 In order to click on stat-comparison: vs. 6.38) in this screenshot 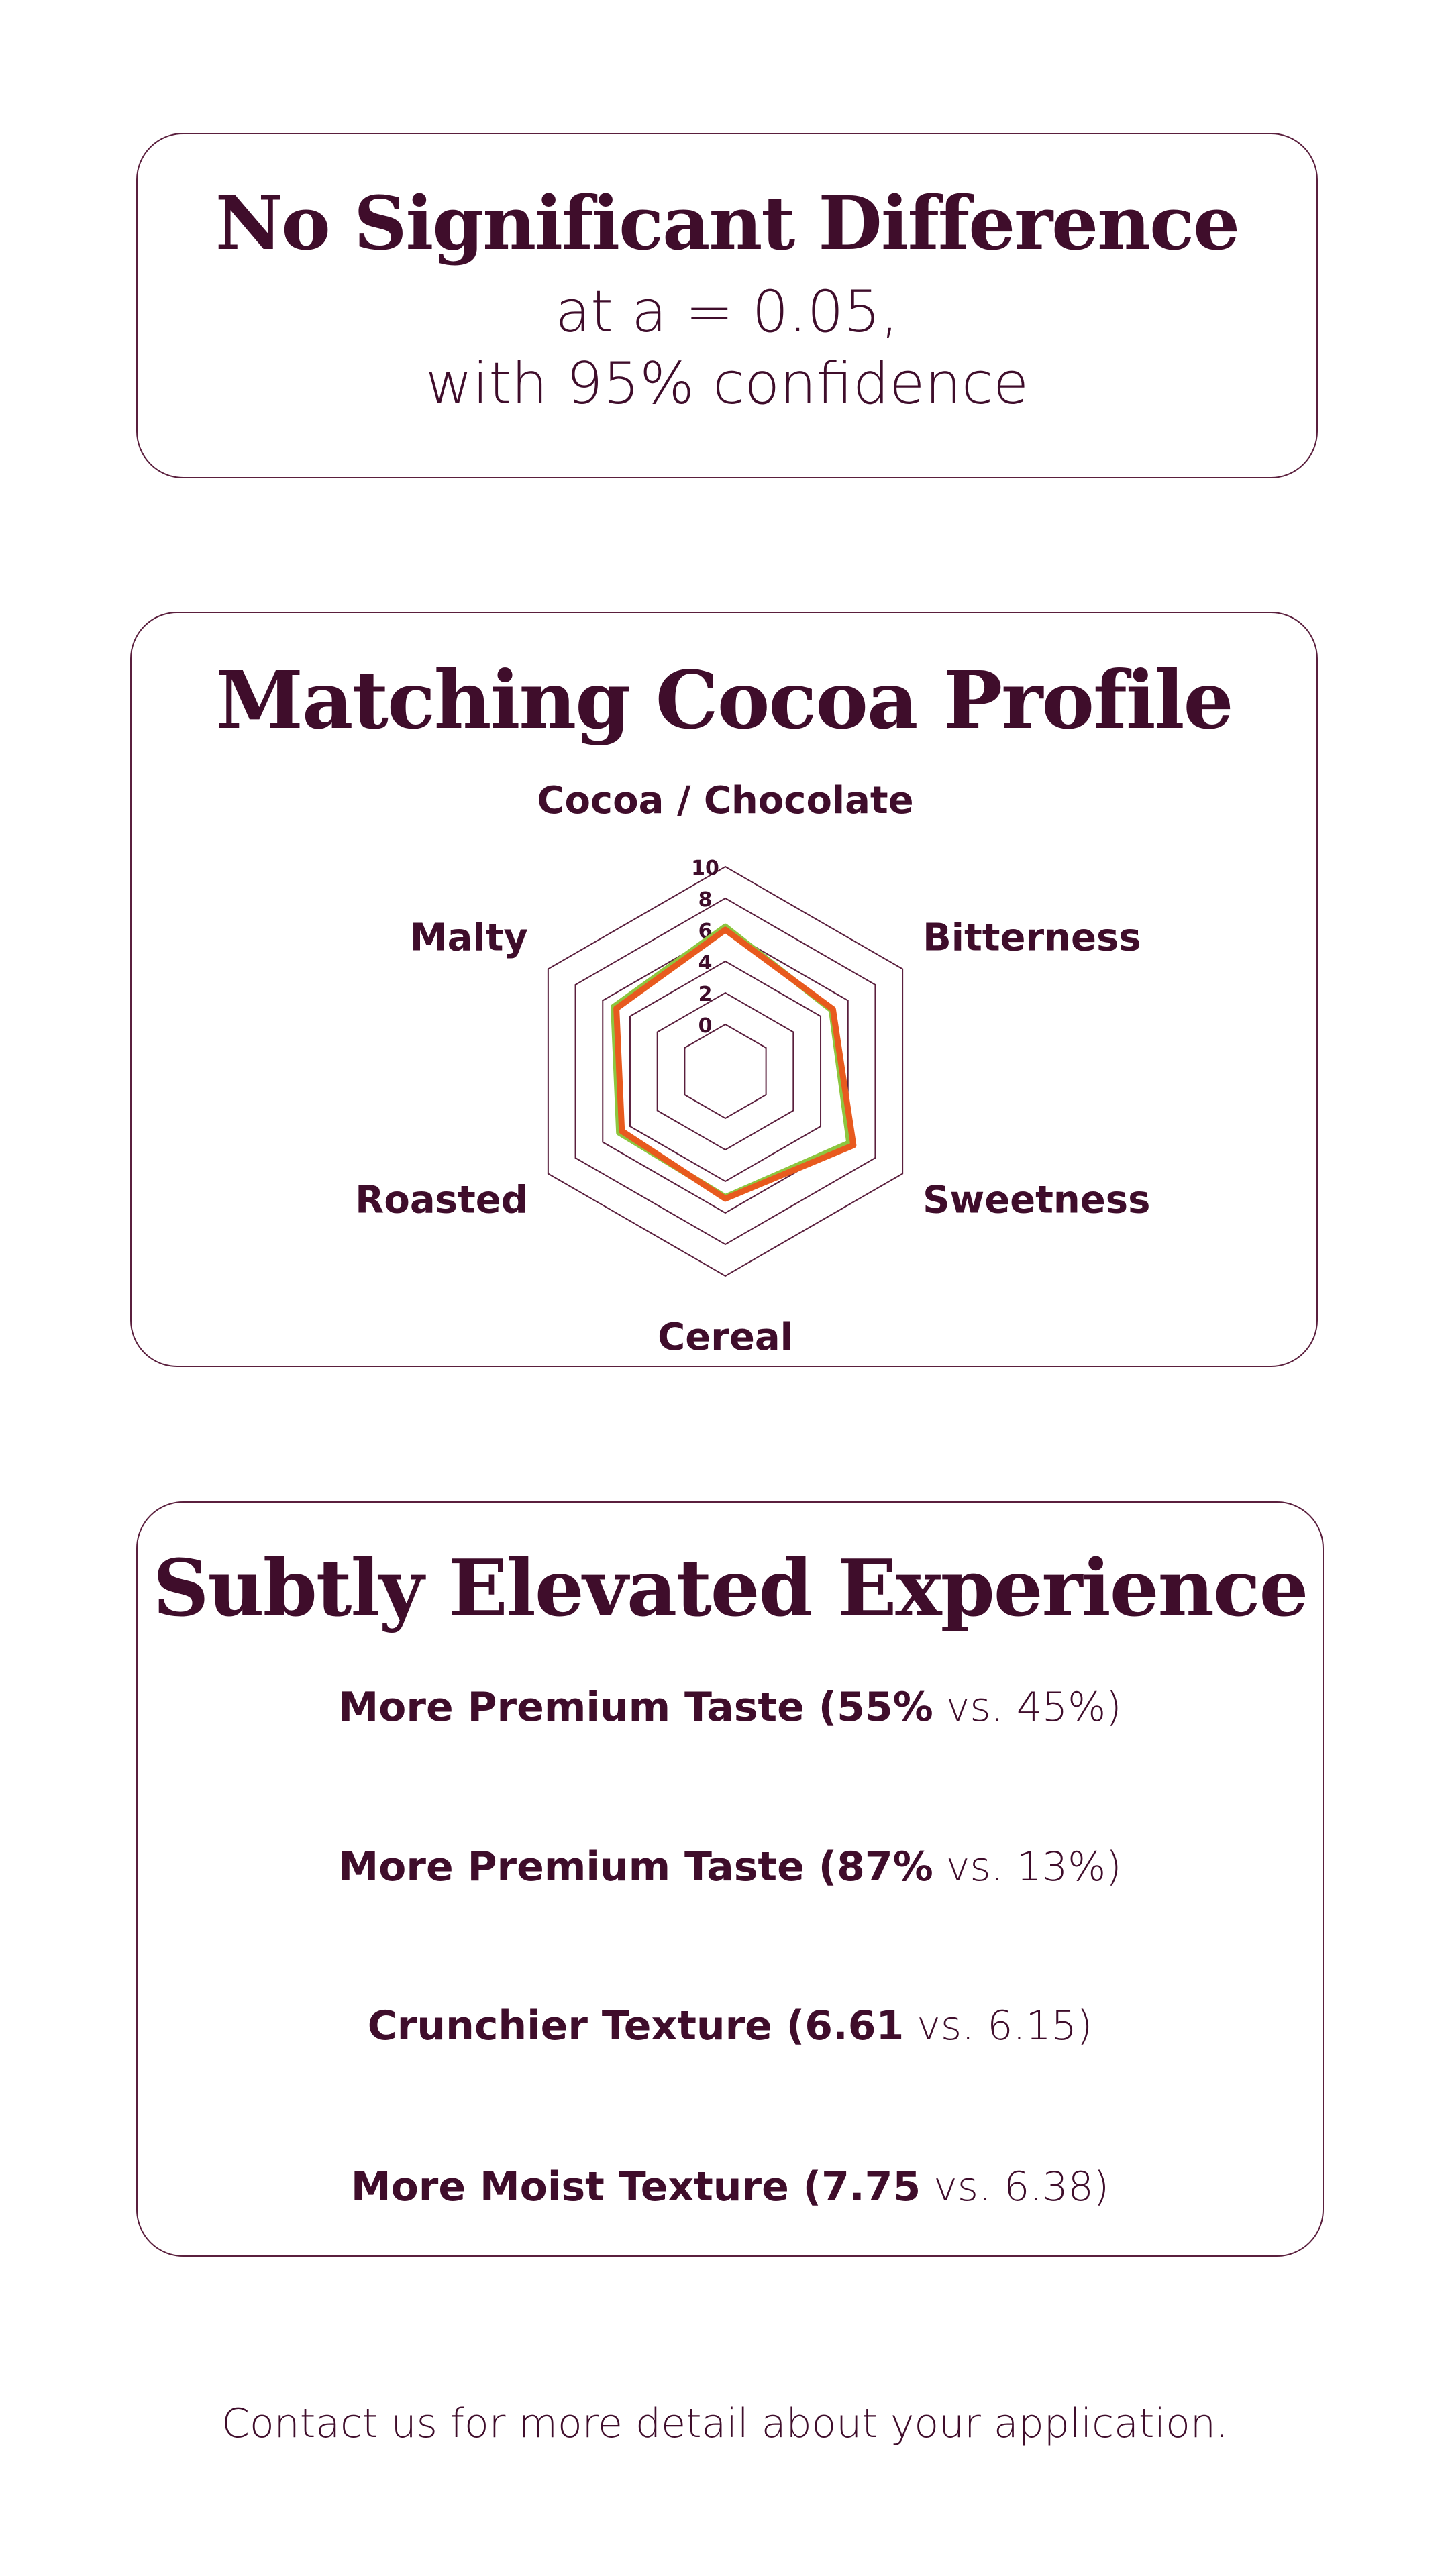, I will do `click(1015, 2186)`.